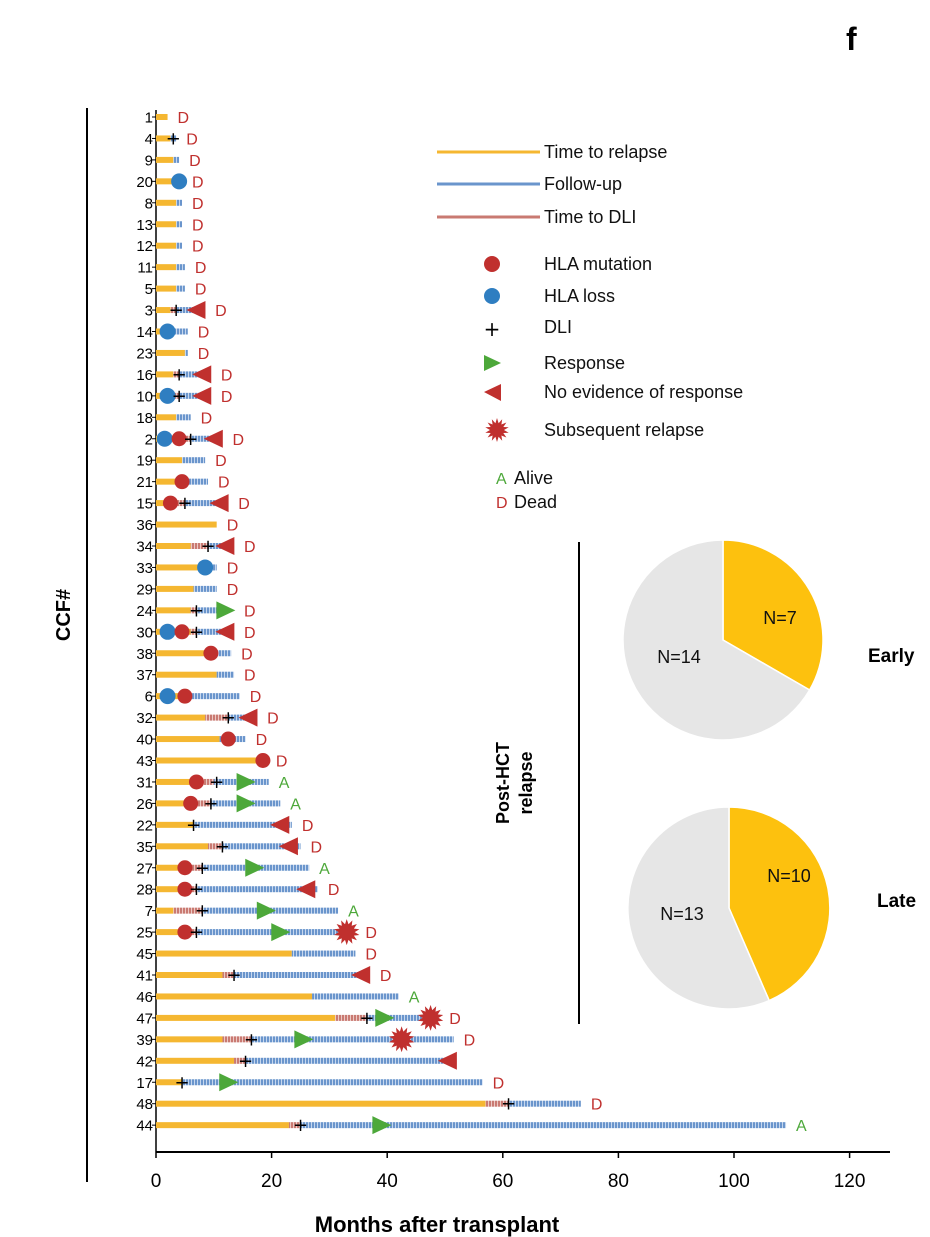 The height and width of the screenshot is (1237, 930). What do you see at coordinates (144, 1104) in the screenshot?
I see `patient-id: 48` at bounding box center [144, 1104].